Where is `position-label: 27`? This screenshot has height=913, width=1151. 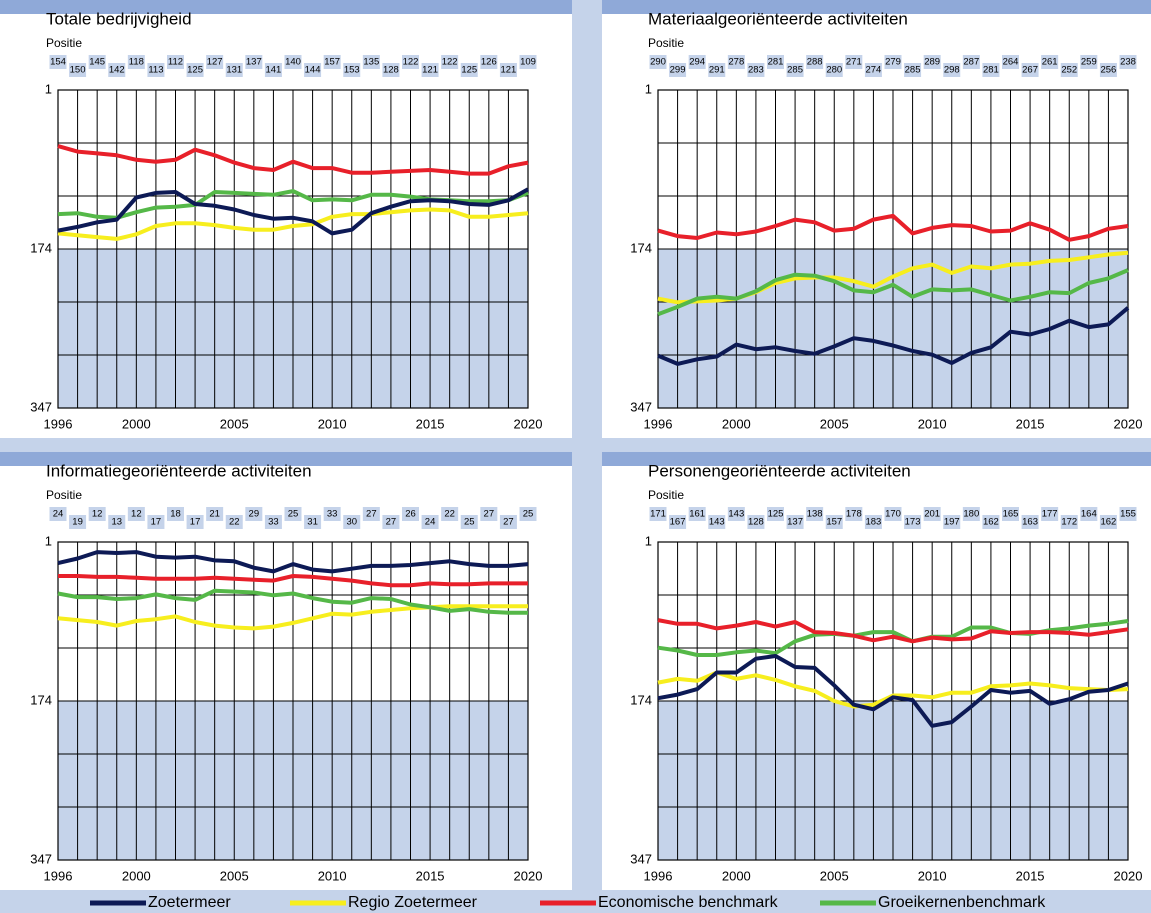
position-label: 27 is located at coordinates (371, 514).